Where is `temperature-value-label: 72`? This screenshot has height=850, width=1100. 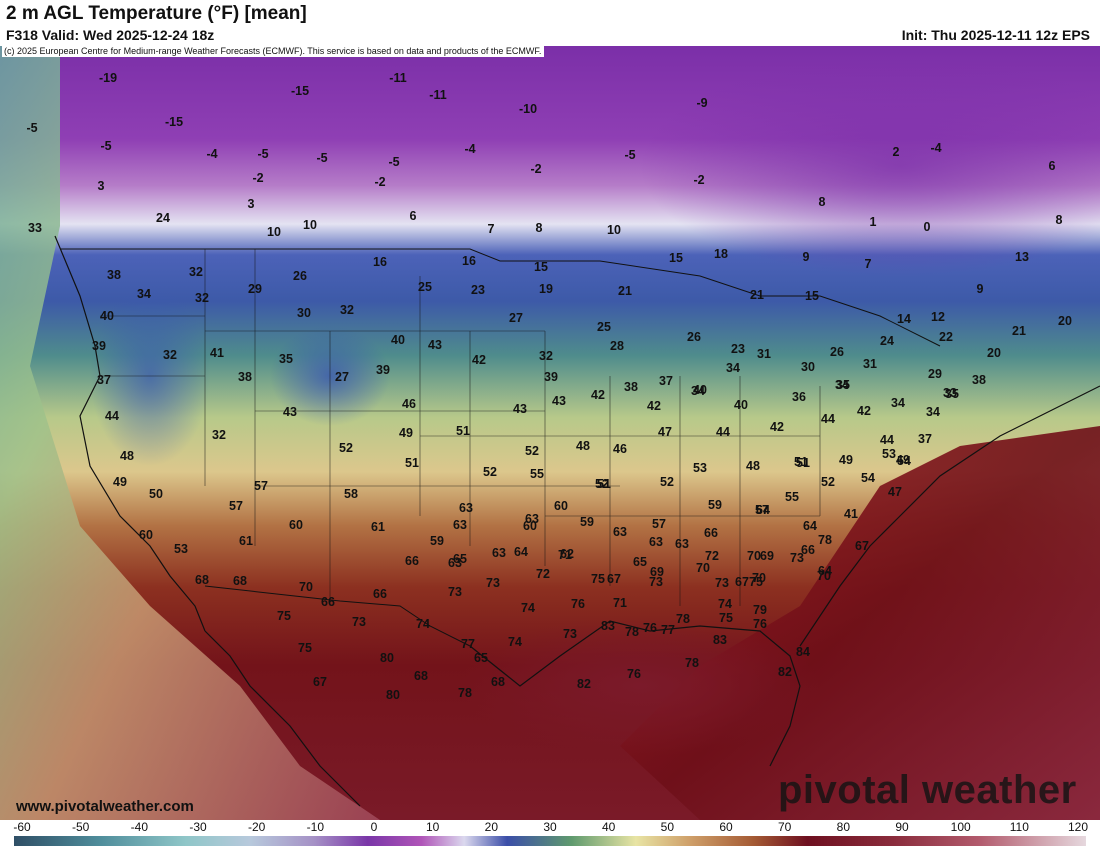 temperature-value-label: 72 is located at coordinates (543, 574).